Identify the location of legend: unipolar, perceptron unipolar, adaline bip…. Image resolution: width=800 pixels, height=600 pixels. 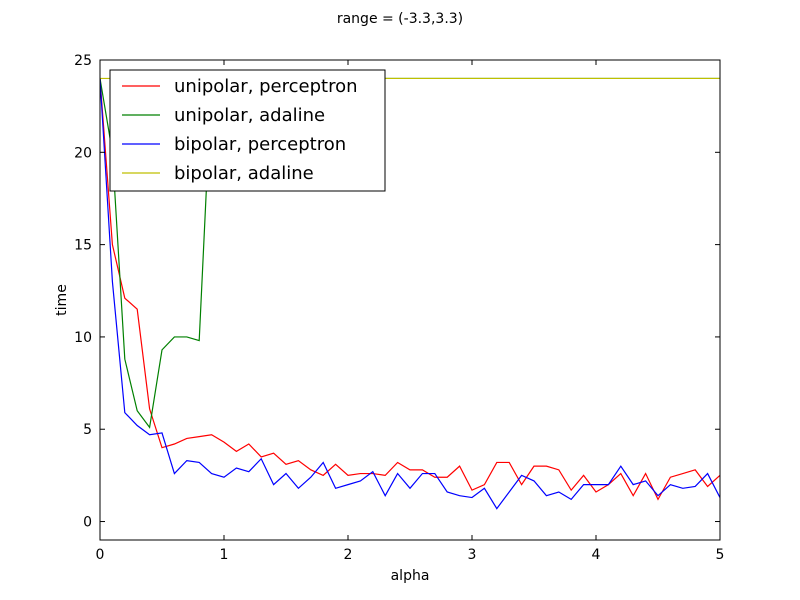
(247, 130).